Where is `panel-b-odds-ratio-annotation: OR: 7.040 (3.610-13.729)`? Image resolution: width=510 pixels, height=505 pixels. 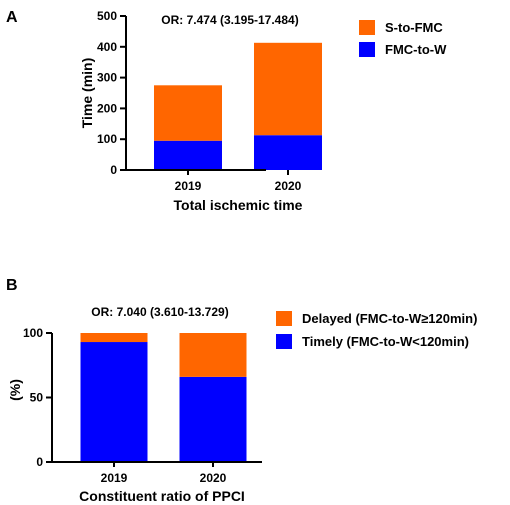 panel-b-odds-ratio-annotation: OR: 7.040 (3.610-13.729) is located at coordinates (159, 312).